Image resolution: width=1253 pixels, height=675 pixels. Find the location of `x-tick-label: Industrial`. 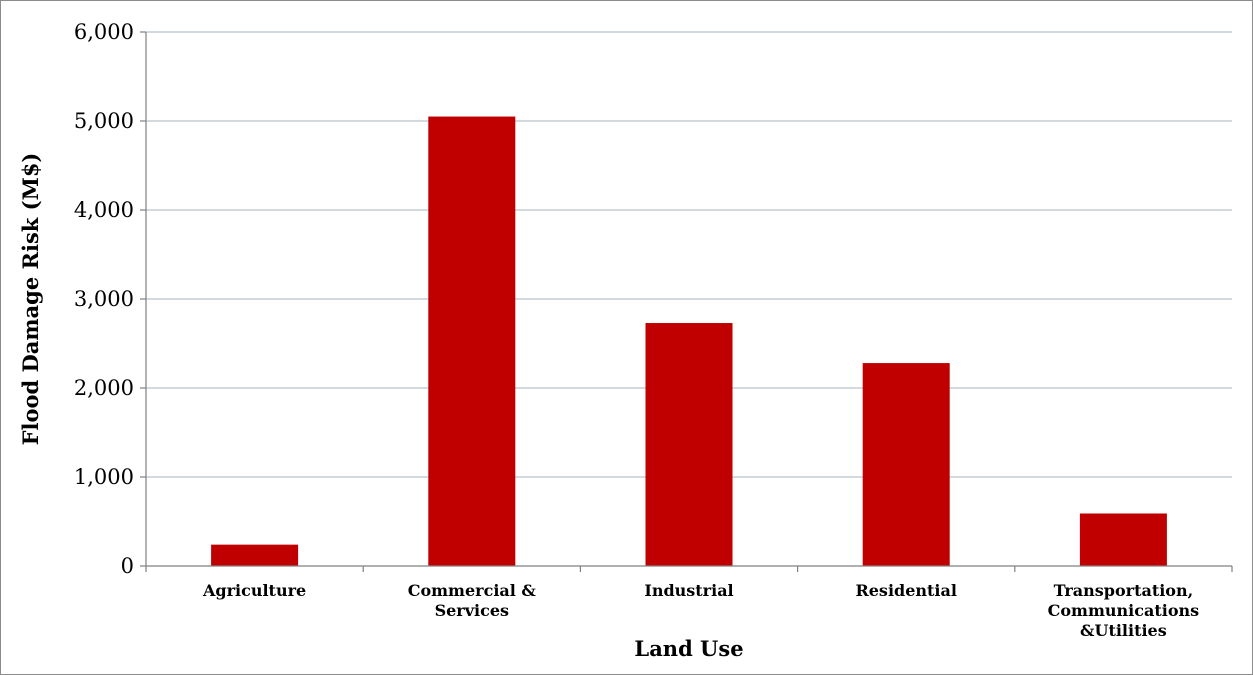

x-tick-label: Industrial is located at coordinates (688, 590).